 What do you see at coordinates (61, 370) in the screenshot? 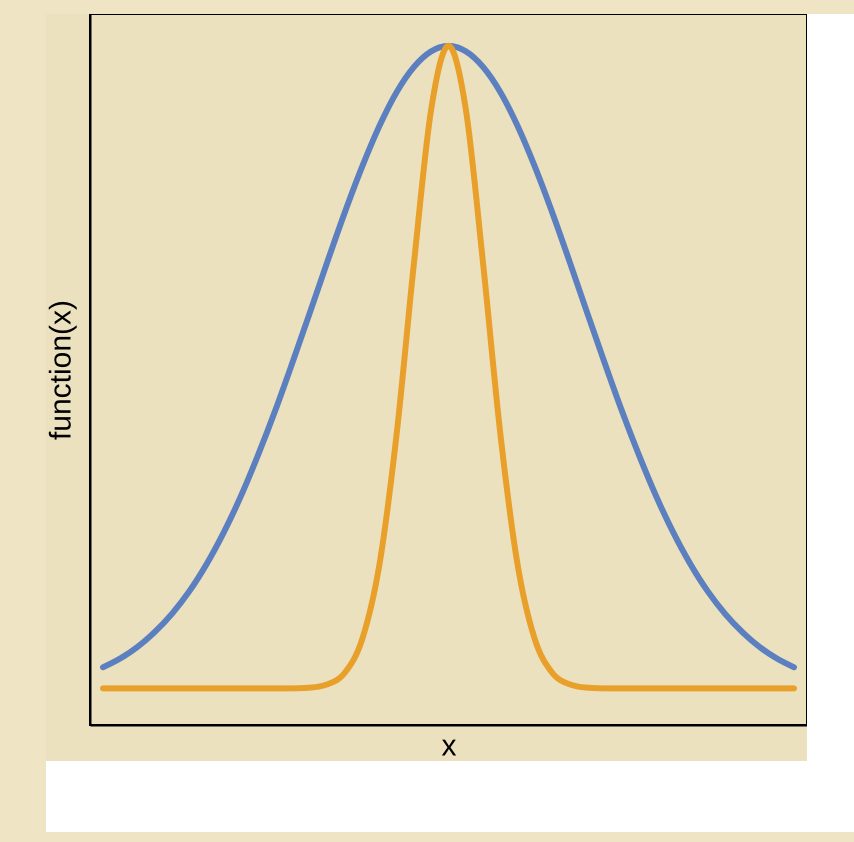
I see `y-axis-title: function(x)` at bounding box center [61, 370].